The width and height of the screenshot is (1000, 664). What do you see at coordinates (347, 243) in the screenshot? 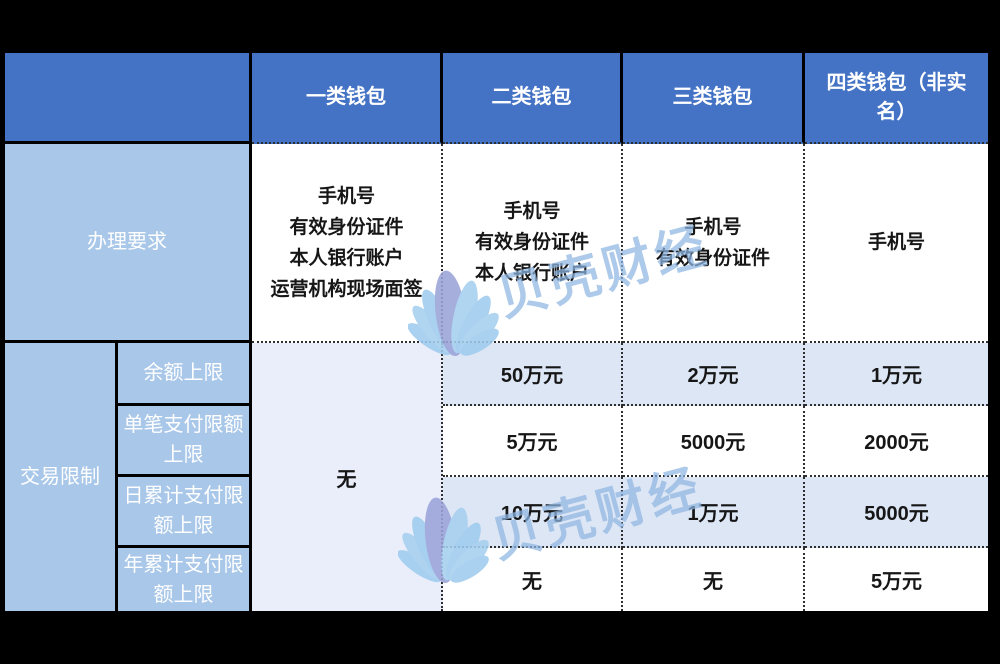
I see `requirements-wallet1-cell: 手机号 有效身份证件 本人银行账户 运营机构现场面签` at bounding box center [347, 243].